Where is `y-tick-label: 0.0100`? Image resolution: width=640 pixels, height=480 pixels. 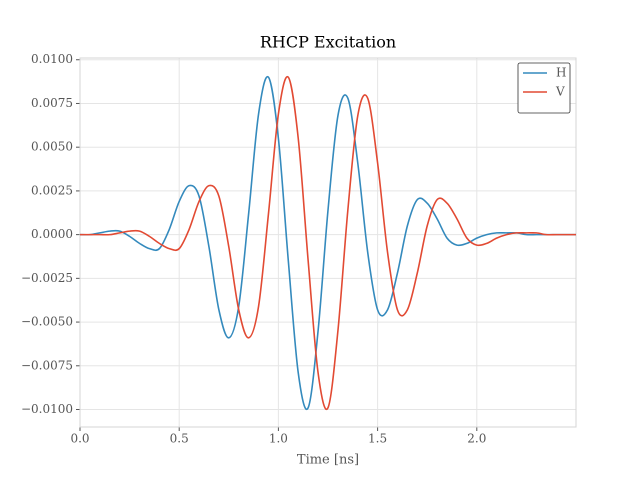 y-tick-label: 0.0100 is located at coordinates (52, 59).